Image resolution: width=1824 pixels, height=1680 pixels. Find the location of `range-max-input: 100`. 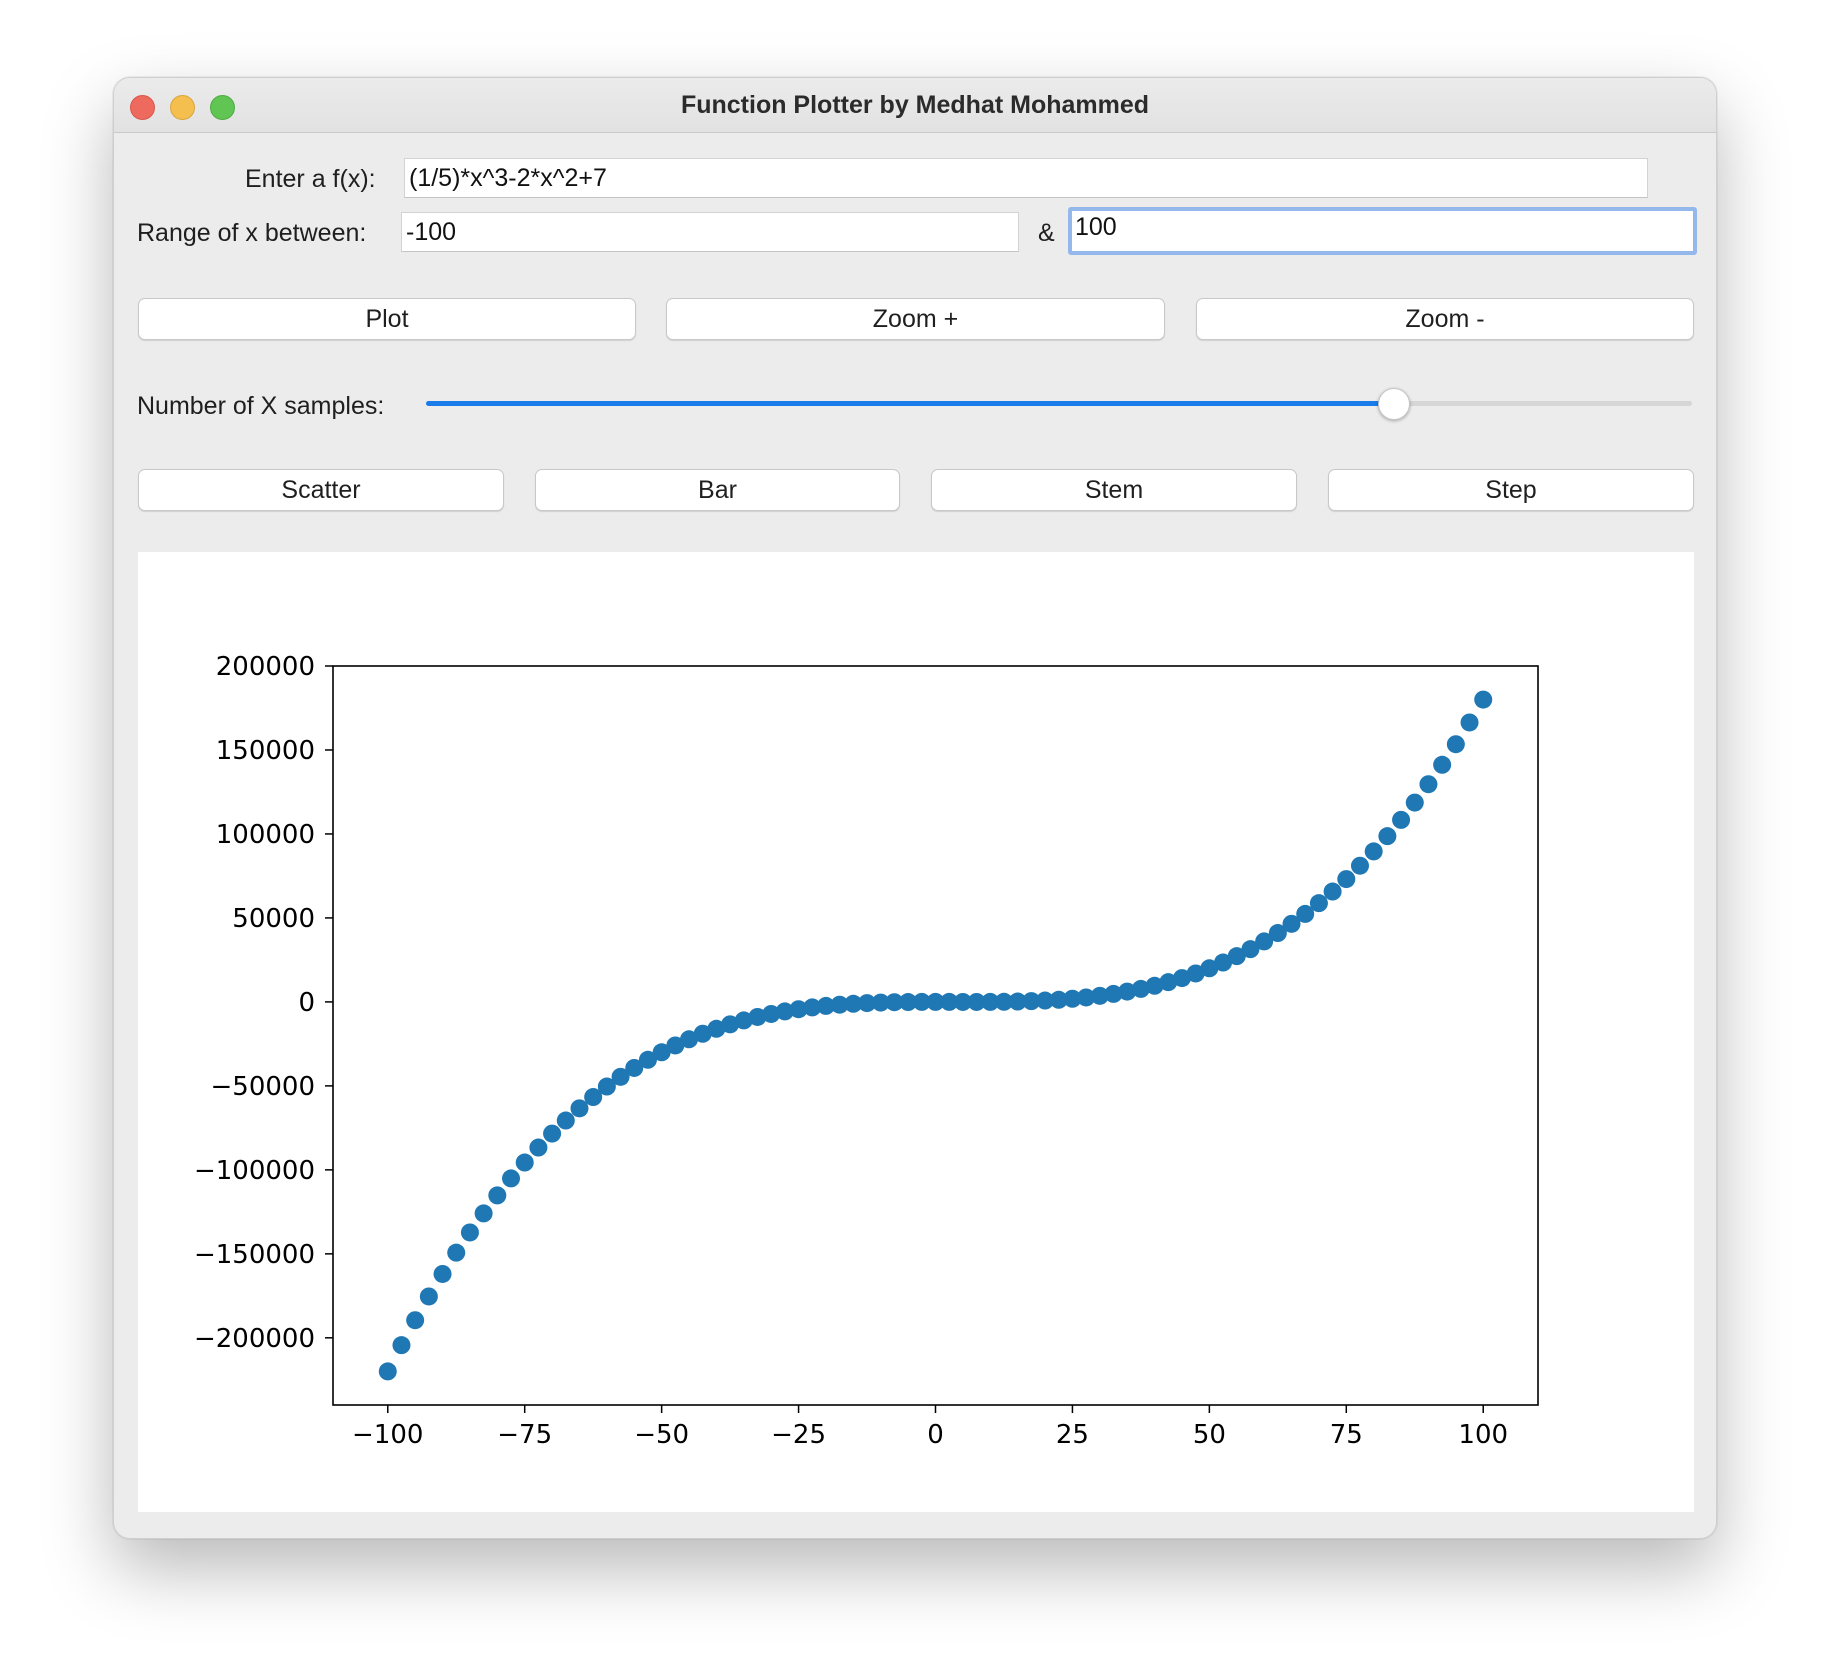

range-max-input: 100 is located at coordinates (1382, 231).